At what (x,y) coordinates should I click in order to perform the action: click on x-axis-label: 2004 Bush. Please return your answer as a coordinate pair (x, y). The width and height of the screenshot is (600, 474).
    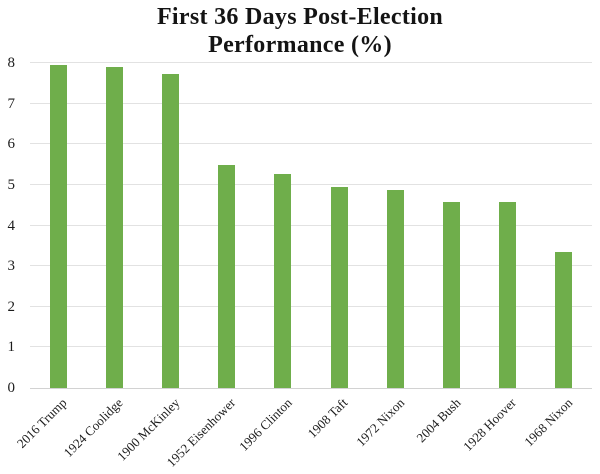
    Looking at the image, I should click on (438, 420).